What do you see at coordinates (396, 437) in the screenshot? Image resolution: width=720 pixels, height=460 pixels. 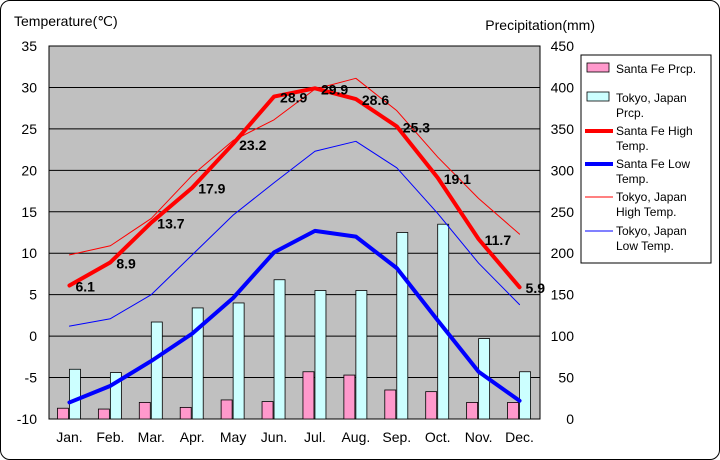 I see `category-label: Sep.` at bounding box center [396, 437].